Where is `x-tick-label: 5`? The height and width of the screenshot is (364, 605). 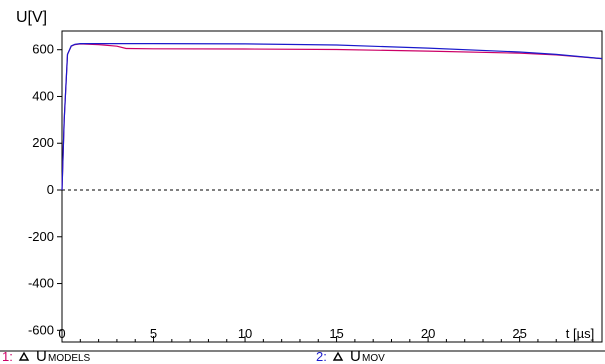
x-tick-label: 5 is located at coordinates (153, 333).